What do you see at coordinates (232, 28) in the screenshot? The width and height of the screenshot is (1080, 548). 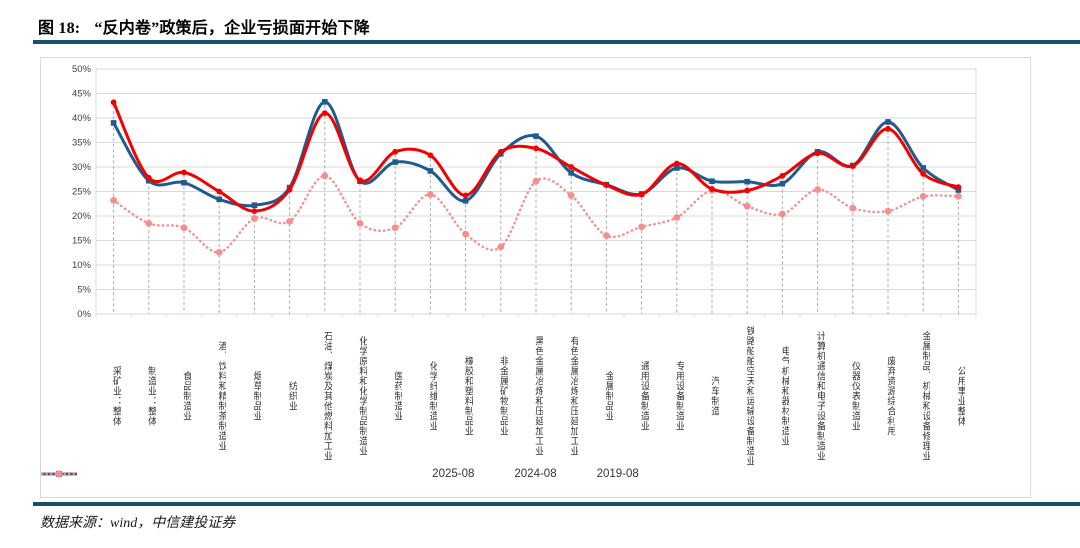 I see `figure-title-text: “反内卷”政策后，企业亏损面开始下降` at bounding box center [232, 28].